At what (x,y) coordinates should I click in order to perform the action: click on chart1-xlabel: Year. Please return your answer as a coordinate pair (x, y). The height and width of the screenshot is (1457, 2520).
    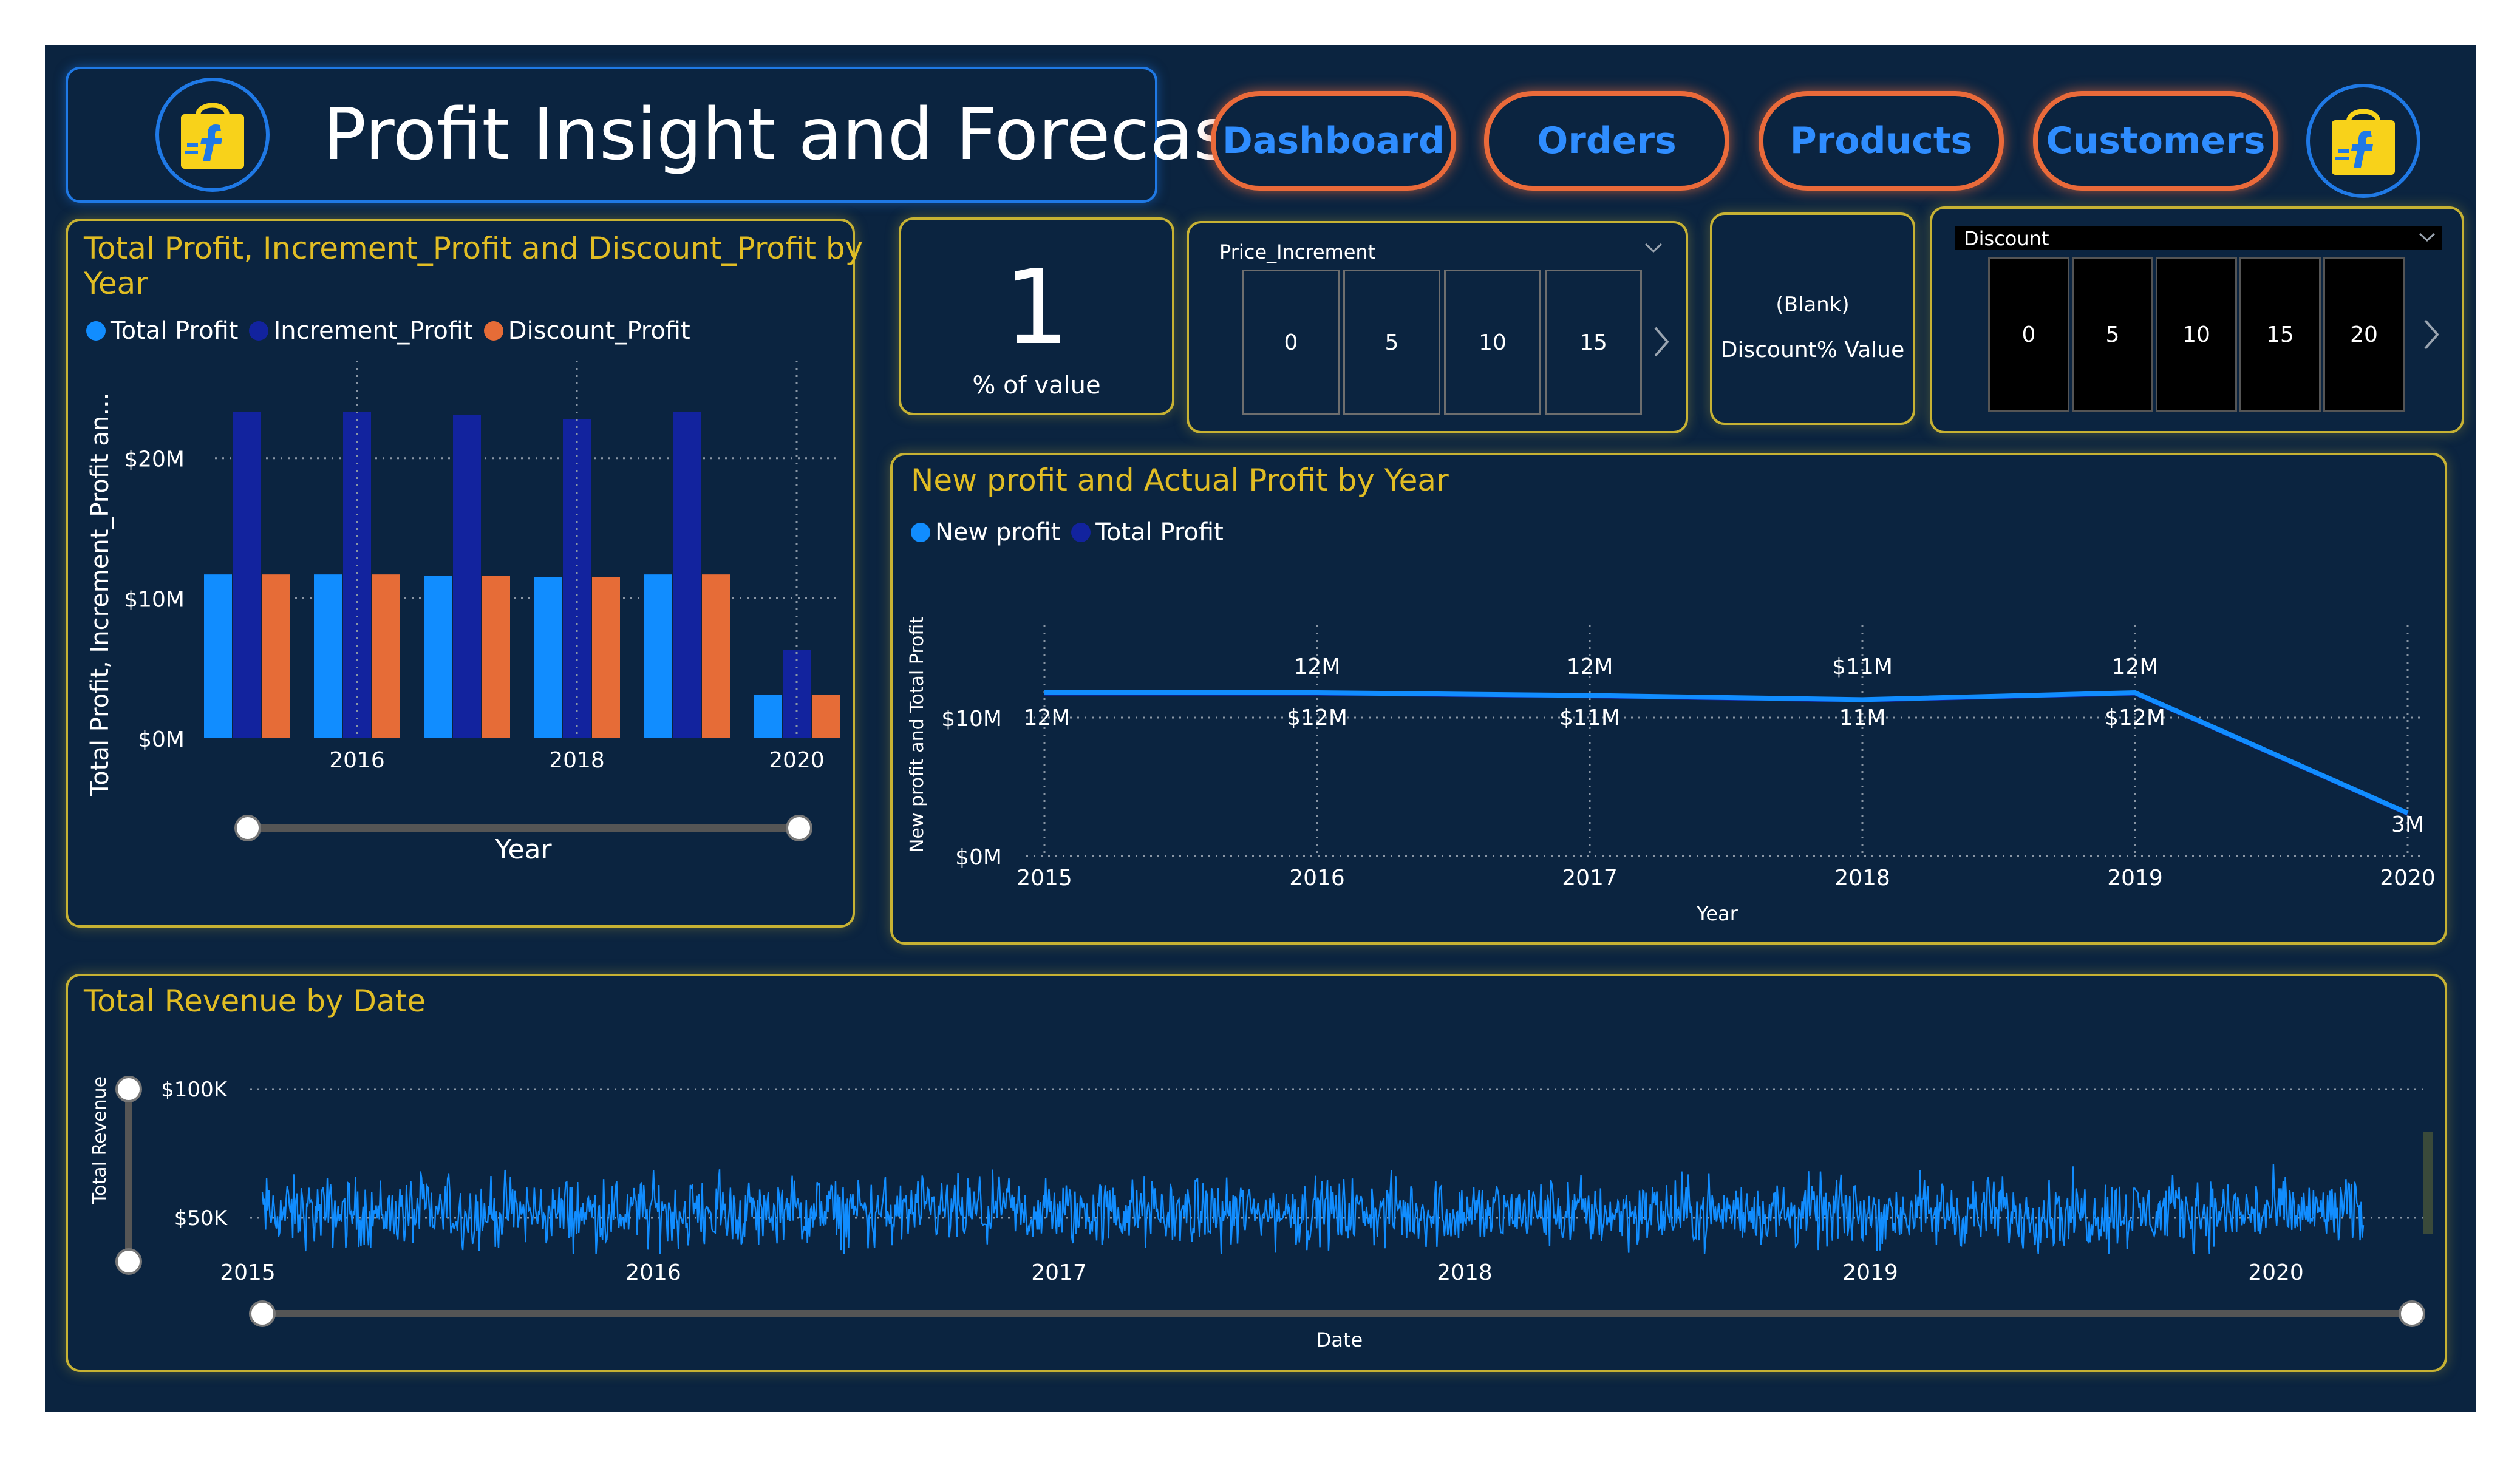
    Looking at the image, I should click on (523, 849).